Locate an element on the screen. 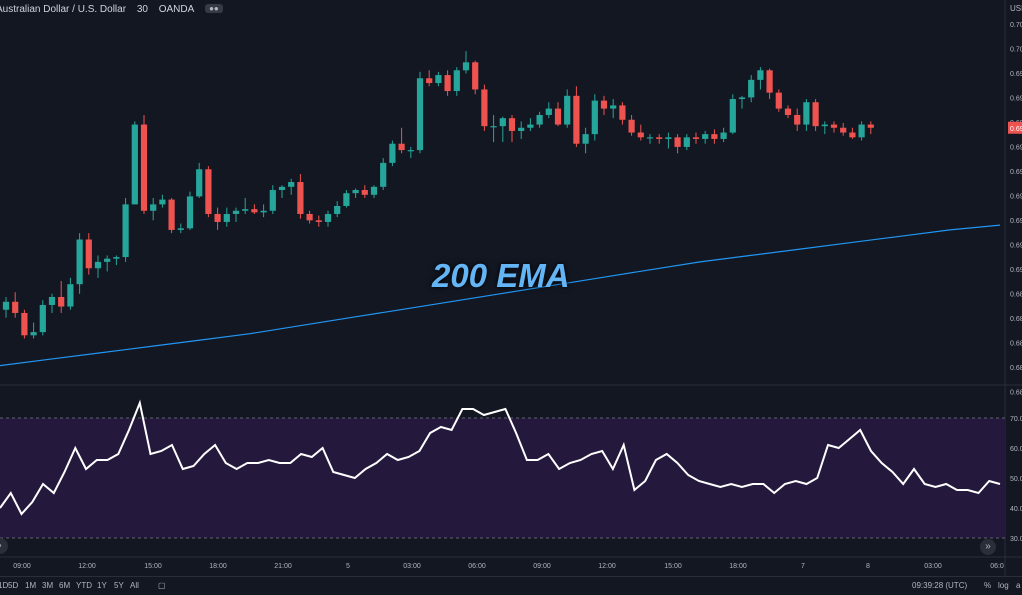  scroll-to-latest-button: » is located at coordinates (988, 547).